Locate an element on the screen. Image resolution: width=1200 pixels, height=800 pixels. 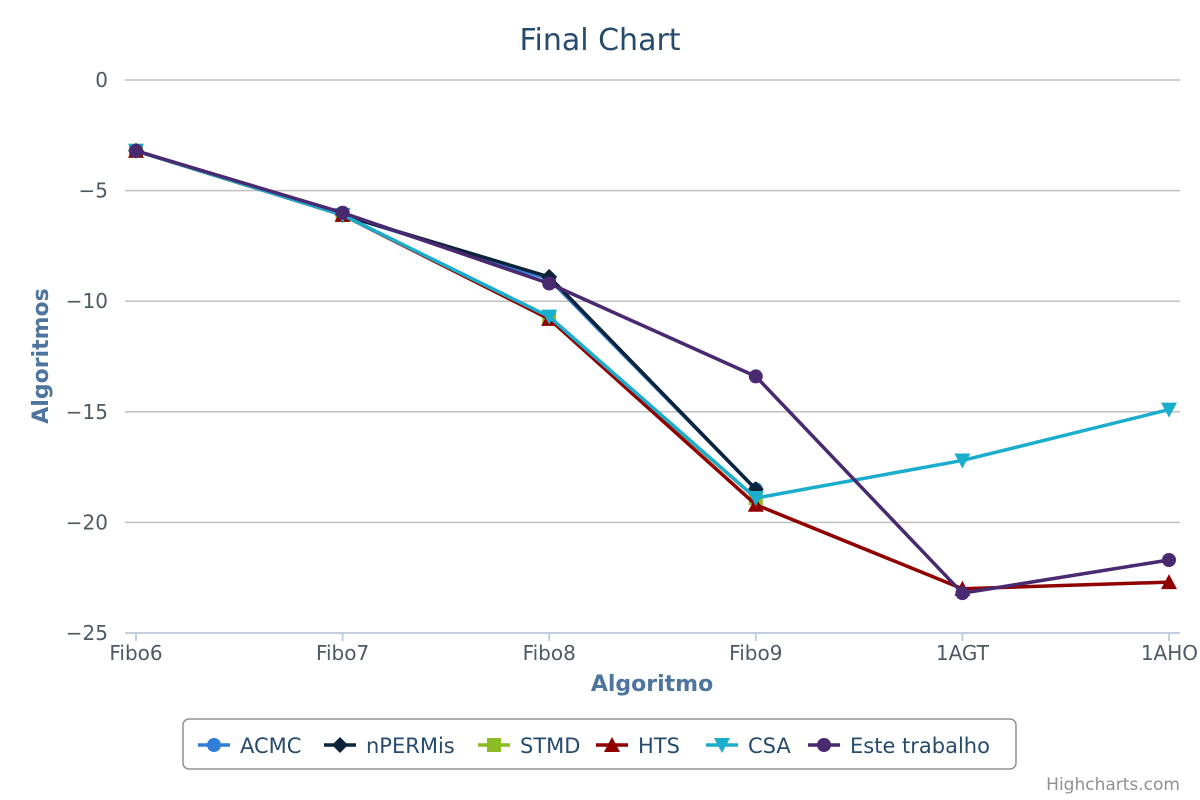
legend-label: CSA is located at coordinates (769, 746).